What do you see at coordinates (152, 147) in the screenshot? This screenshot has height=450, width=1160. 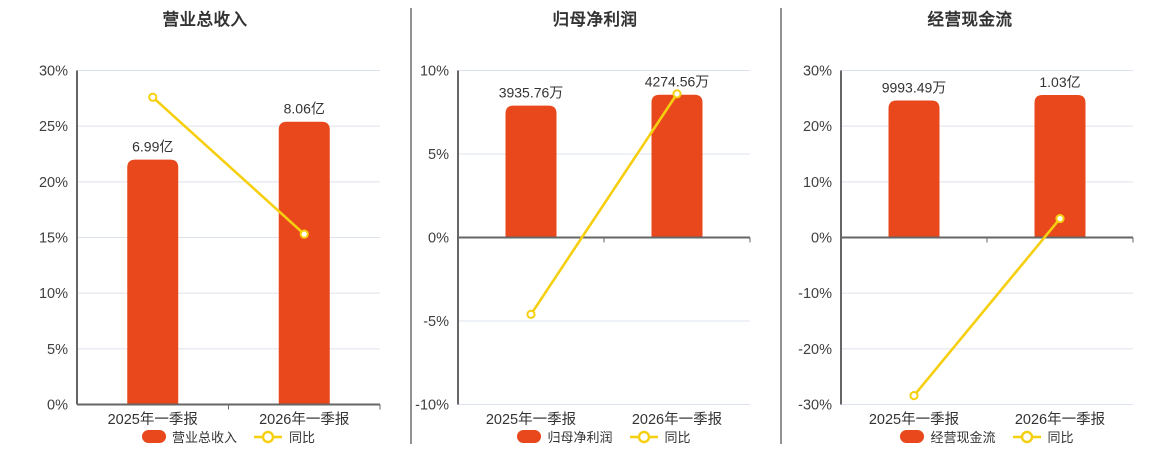 I see `bar-value-label: 6.99亿` at bounding box center [152, 147].